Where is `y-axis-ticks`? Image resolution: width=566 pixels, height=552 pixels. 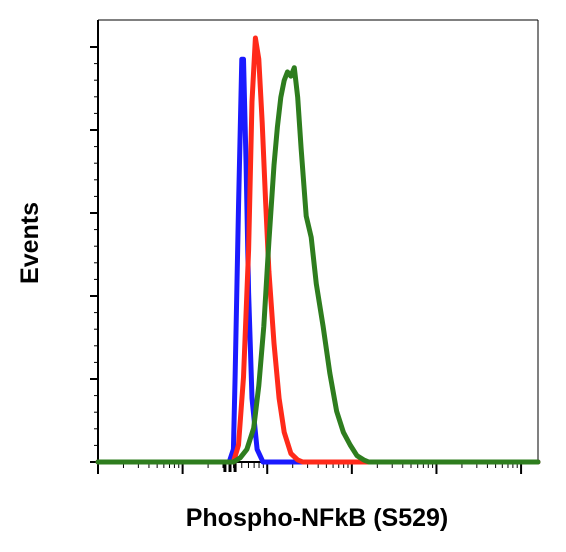 y-axis-ticks is located at coordinates (94, 254).